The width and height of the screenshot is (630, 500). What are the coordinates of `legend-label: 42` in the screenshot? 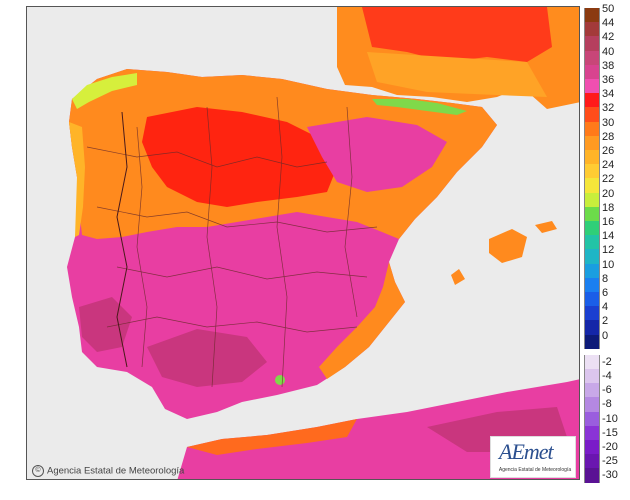 It's located at (608, 37).